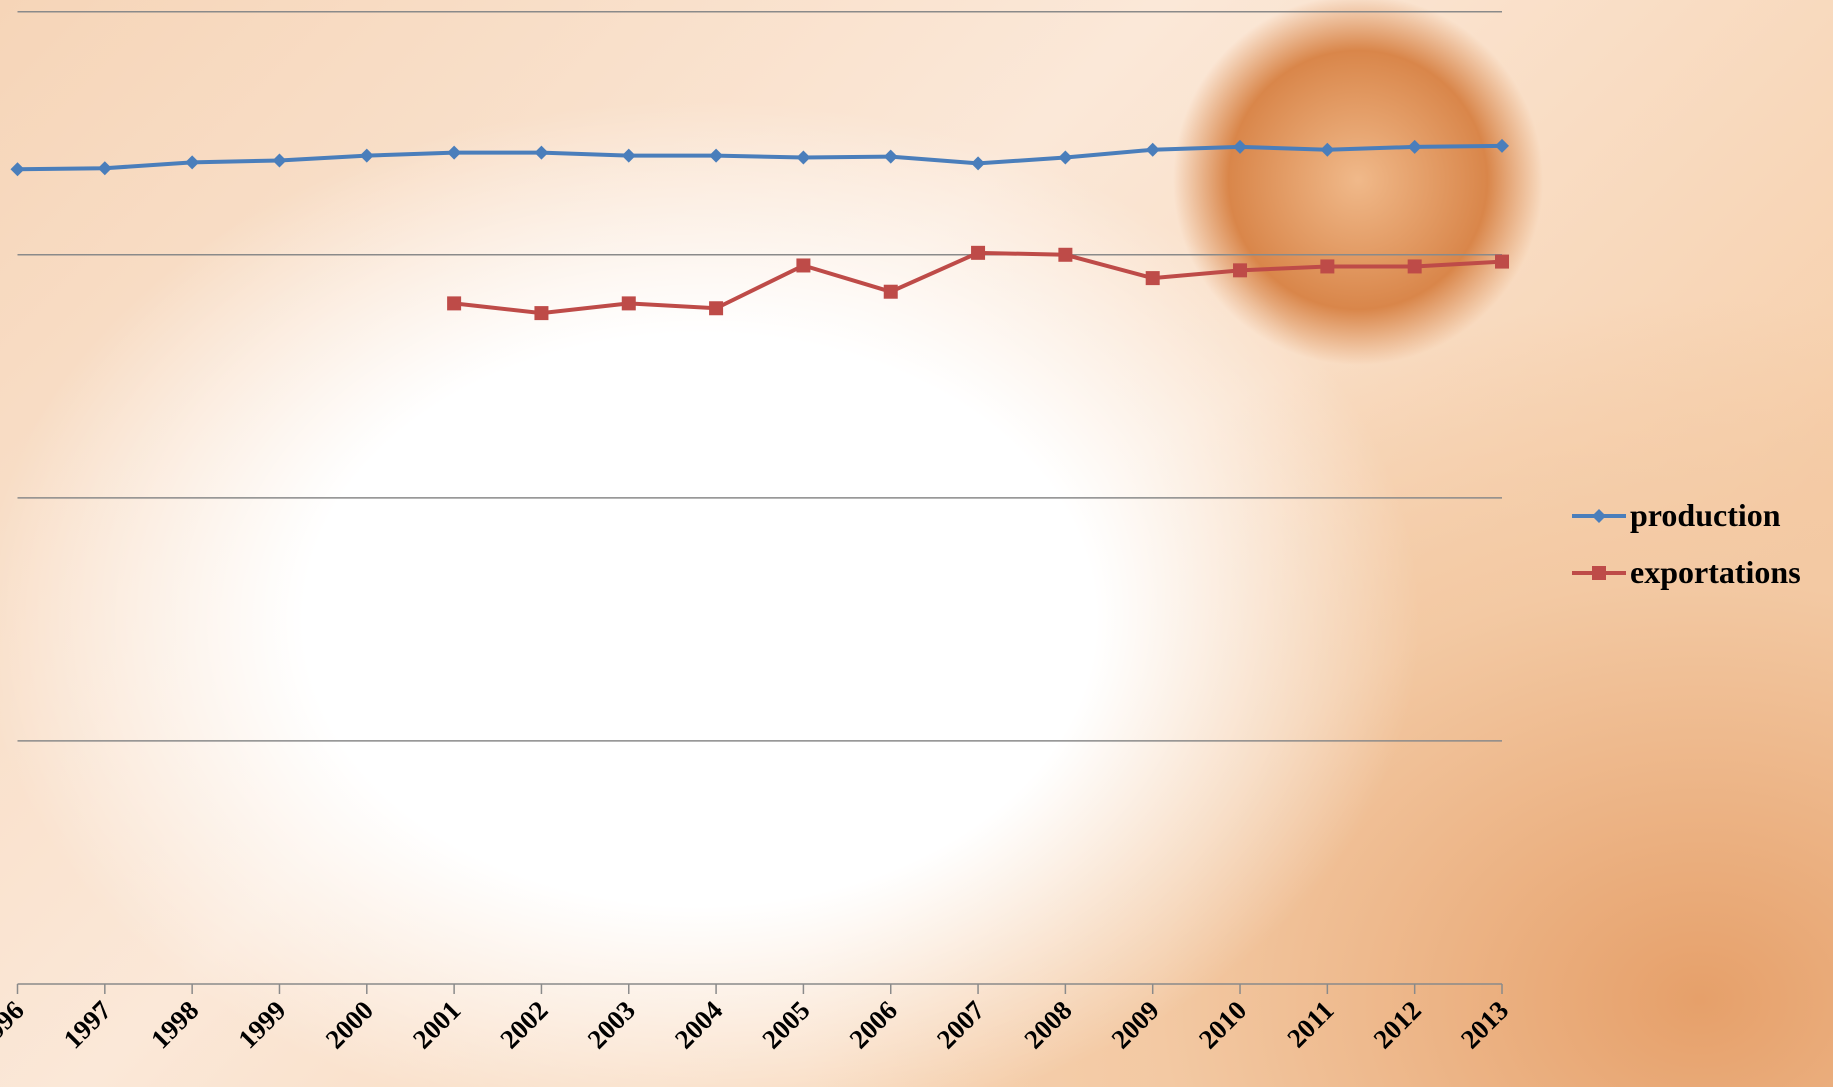  I want to click on x-tick-label: 2004, so click(698, 1024).